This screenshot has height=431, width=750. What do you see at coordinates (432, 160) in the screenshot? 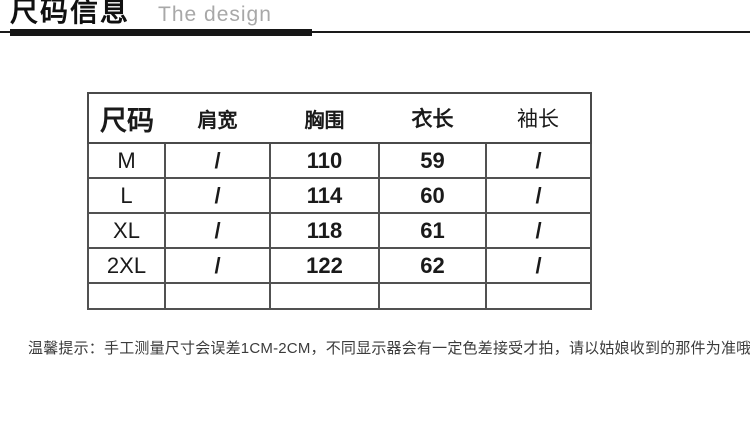
I see `cell-length: 59` at bounding box center [432, 160].